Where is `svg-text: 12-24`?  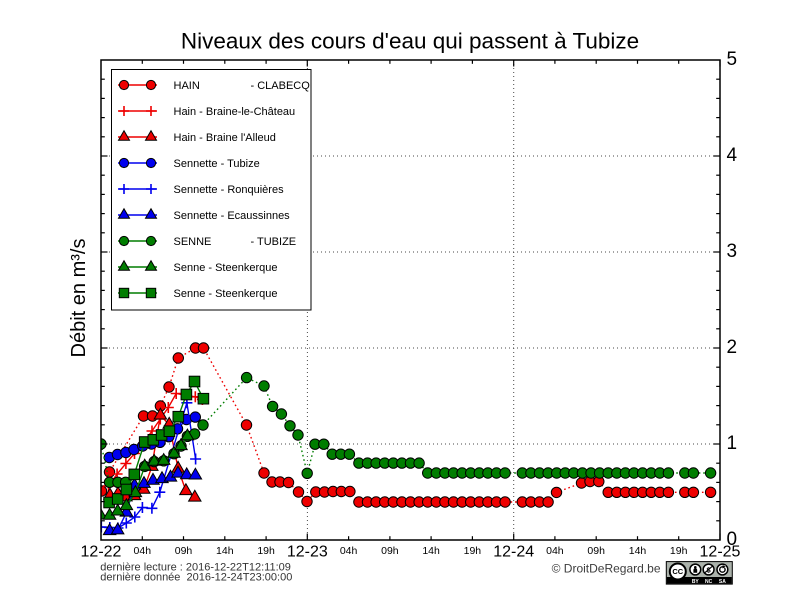 svg-text: 12-24 is located at coordinates (513, 552).